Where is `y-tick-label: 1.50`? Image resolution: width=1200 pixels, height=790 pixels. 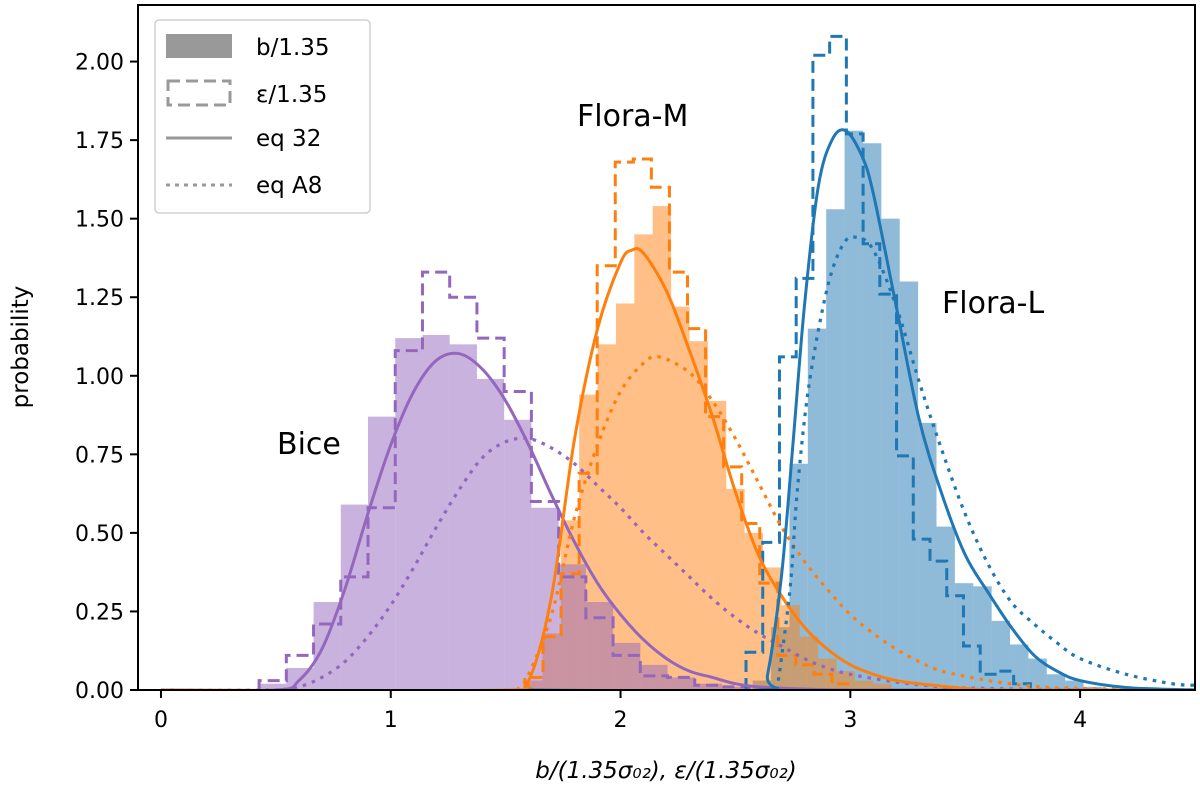
y-tick-label: 1.50 is located at coordinates (99, 220).